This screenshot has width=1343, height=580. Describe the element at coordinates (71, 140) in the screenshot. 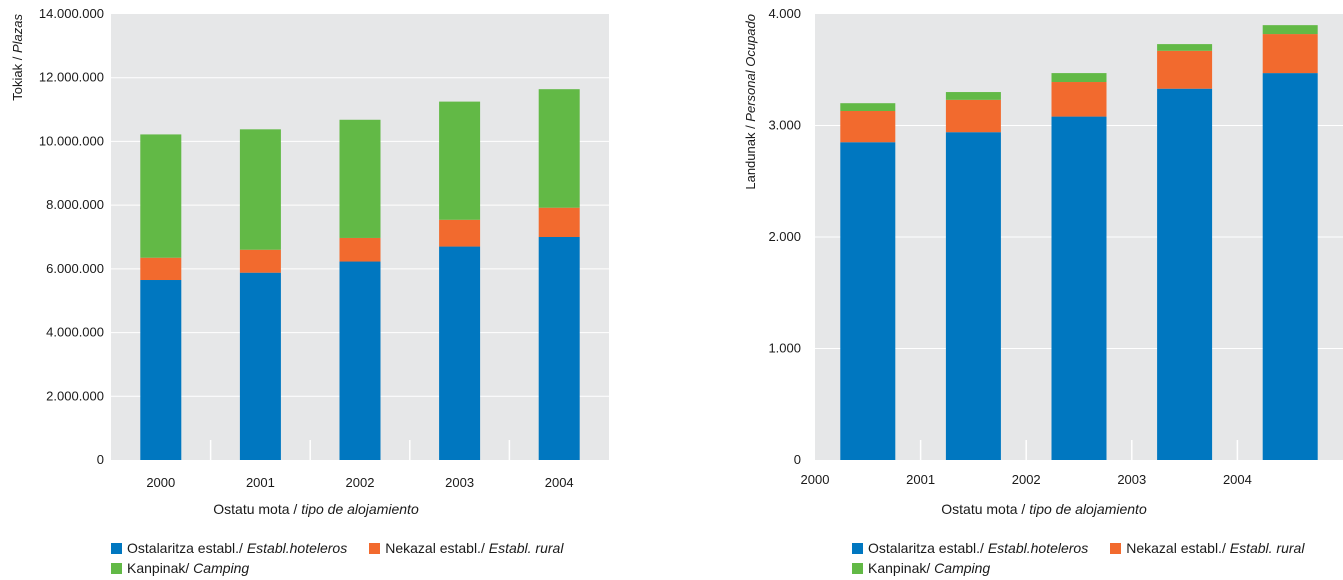

I see `y-tick-label: 10.000.000` at that location.